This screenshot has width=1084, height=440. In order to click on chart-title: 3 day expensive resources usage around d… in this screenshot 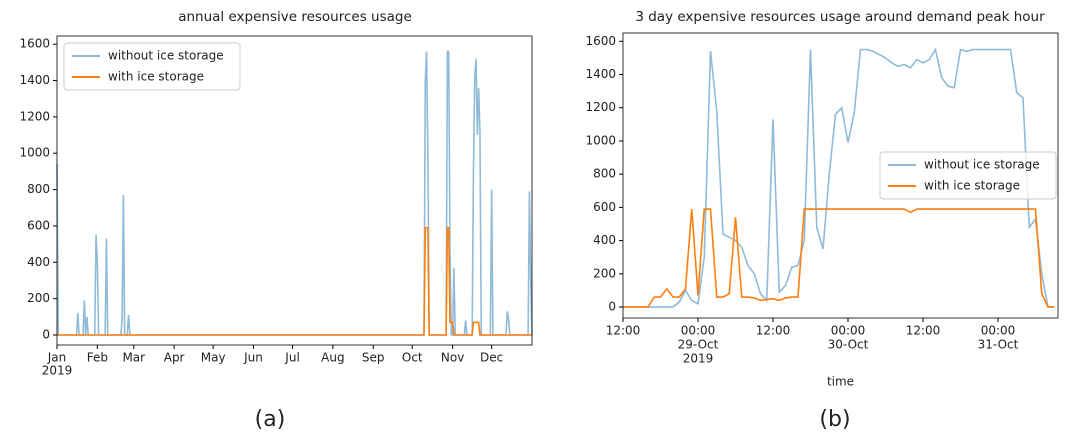, I will do `click(840, 17)`.